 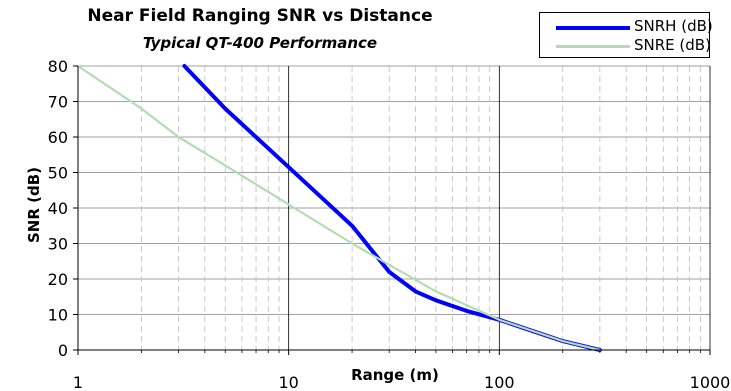 I want to click on y-tick-label: 60, so click(x=58, y=137).